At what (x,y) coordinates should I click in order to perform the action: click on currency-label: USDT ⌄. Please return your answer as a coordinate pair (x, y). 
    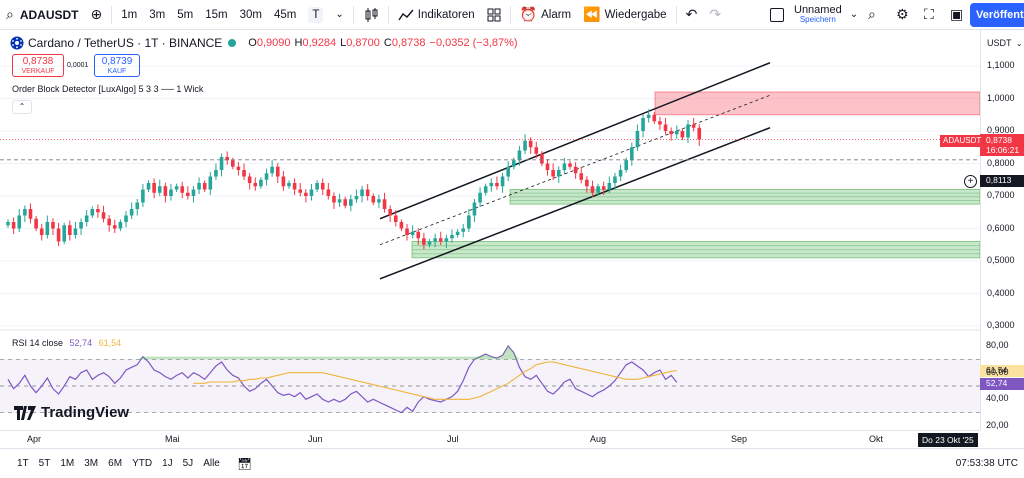
    Looking at the image, I should click on (1005, 43).